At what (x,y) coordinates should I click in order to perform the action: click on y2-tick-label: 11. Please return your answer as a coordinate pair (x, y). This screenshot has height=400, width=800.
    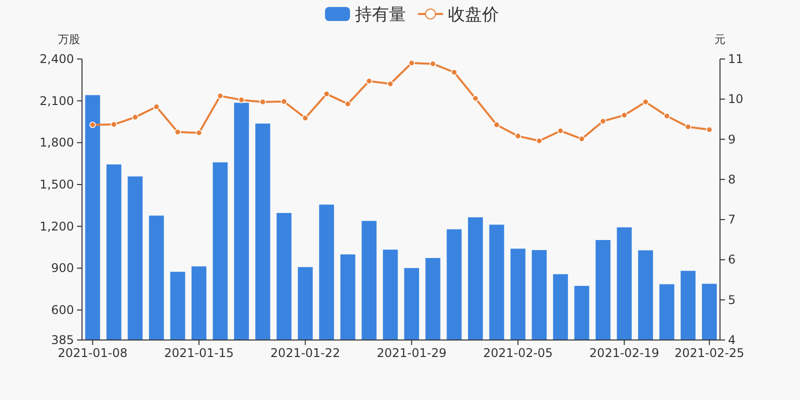
    Looking at the image, I should click on (736, 59).